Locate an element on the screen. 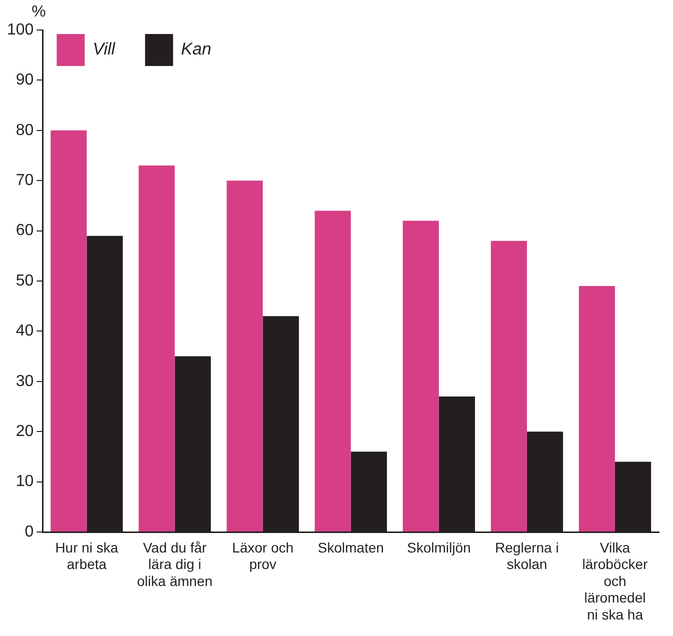 The image size is (673, 636). x-tick-label: Vad du får lära dig i olika ämnen is located at coordinates (175, 564).